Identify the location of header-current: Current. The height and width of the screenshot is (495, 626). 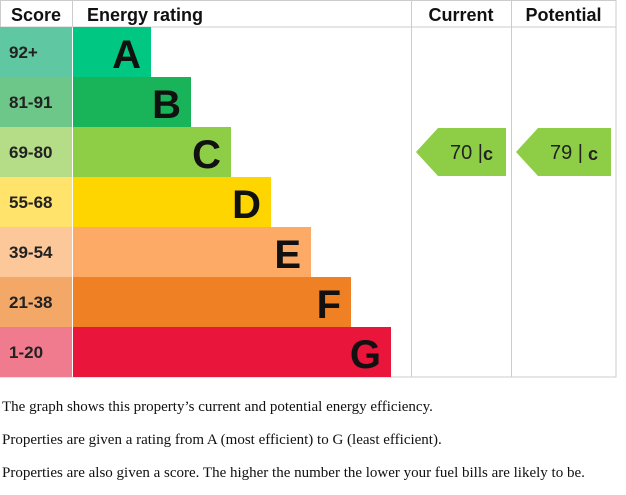
(460, 15).